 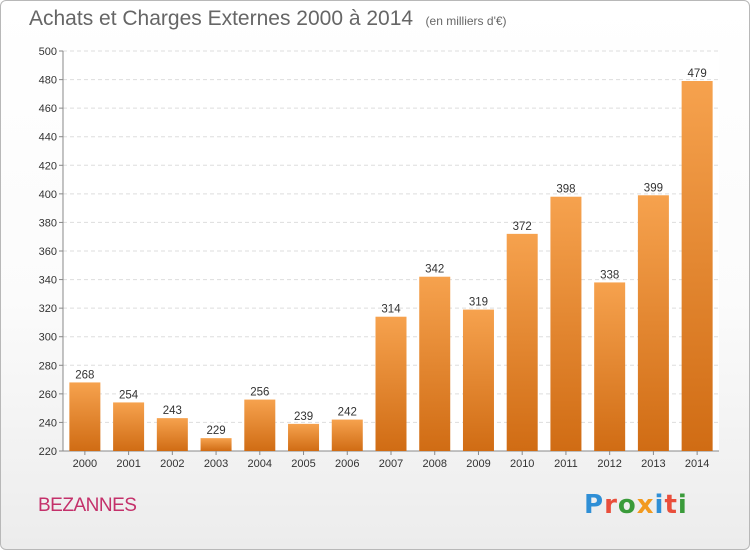 I want to click on data-label: 239, so click(x=303, y=417).